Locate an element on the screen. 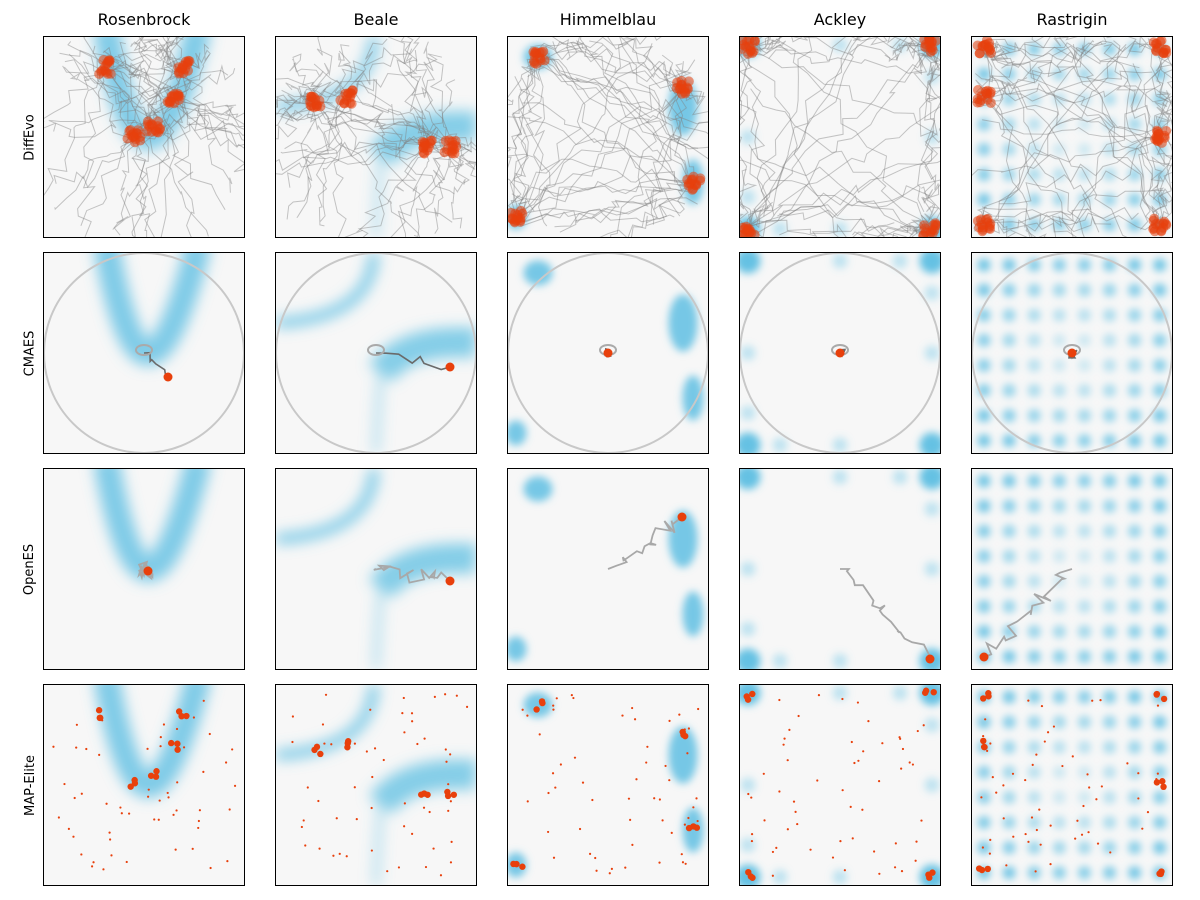  col-title-3: Ackley is located at coordinates (840, 19).